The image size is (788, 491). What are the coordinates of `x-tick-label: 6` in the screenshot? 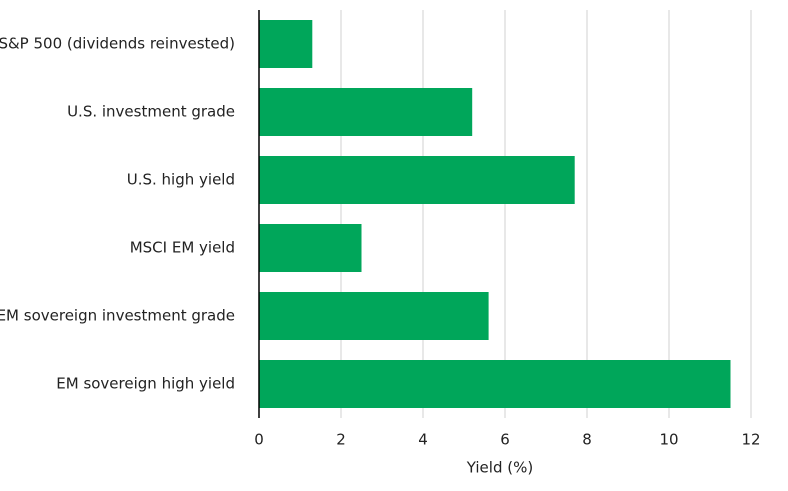 It's located at (505, 440).